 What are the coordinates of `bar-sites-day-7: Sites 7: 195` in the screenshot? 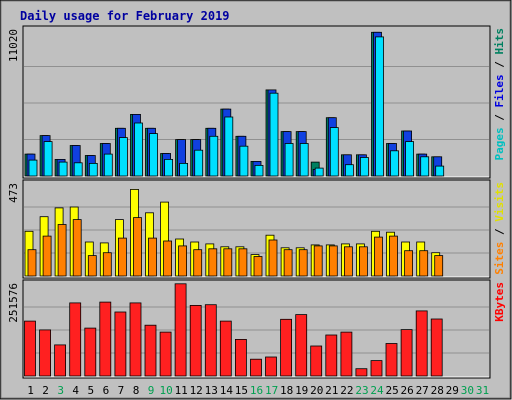 It's located at (122, 257).